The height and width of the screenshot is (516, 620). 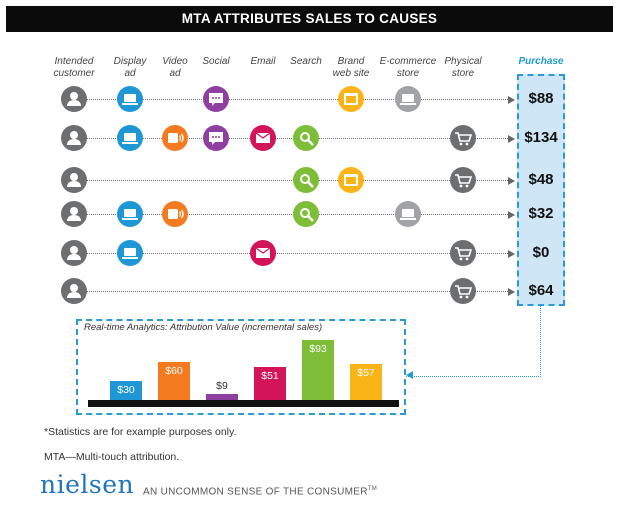 I want to click on purchase-value: $134, so click(x=541, y=137).